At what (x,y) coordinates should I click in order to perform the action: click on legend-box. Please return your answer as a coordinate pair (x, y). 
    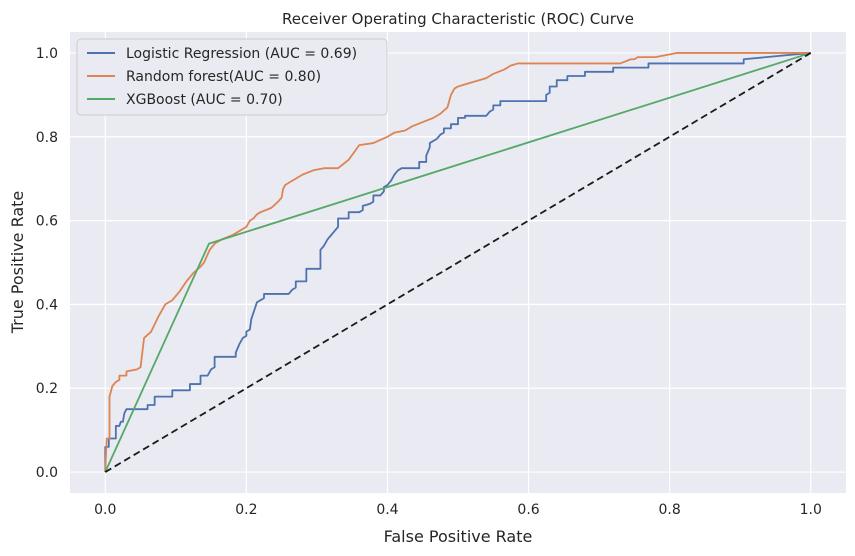
    Looking at the image, I should click on (232, 77).